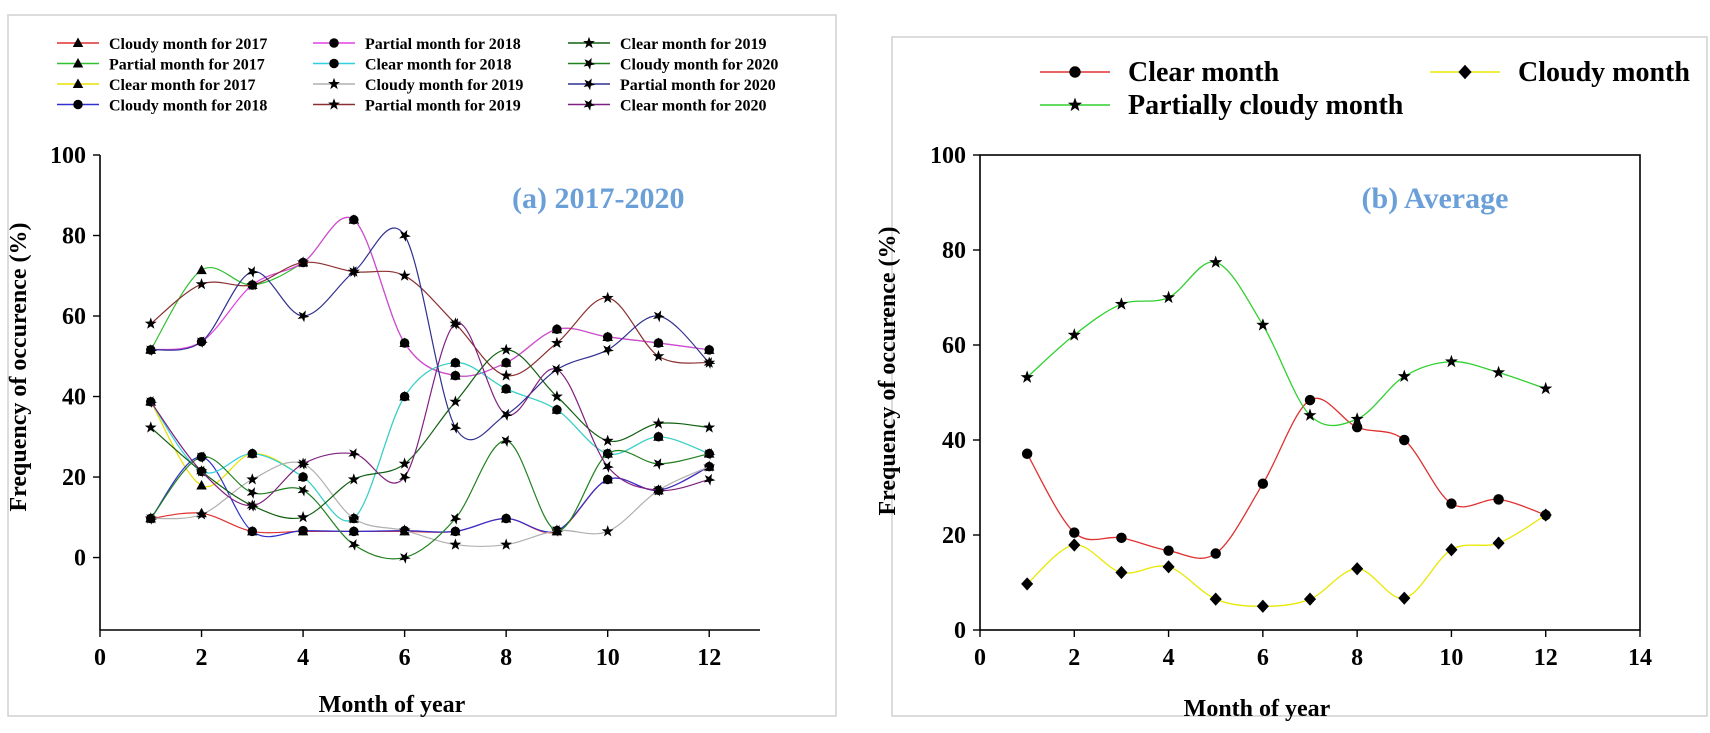  I want to click on panel-b-y-axis-label: Frequency of occurence (%), so click(888, 370).